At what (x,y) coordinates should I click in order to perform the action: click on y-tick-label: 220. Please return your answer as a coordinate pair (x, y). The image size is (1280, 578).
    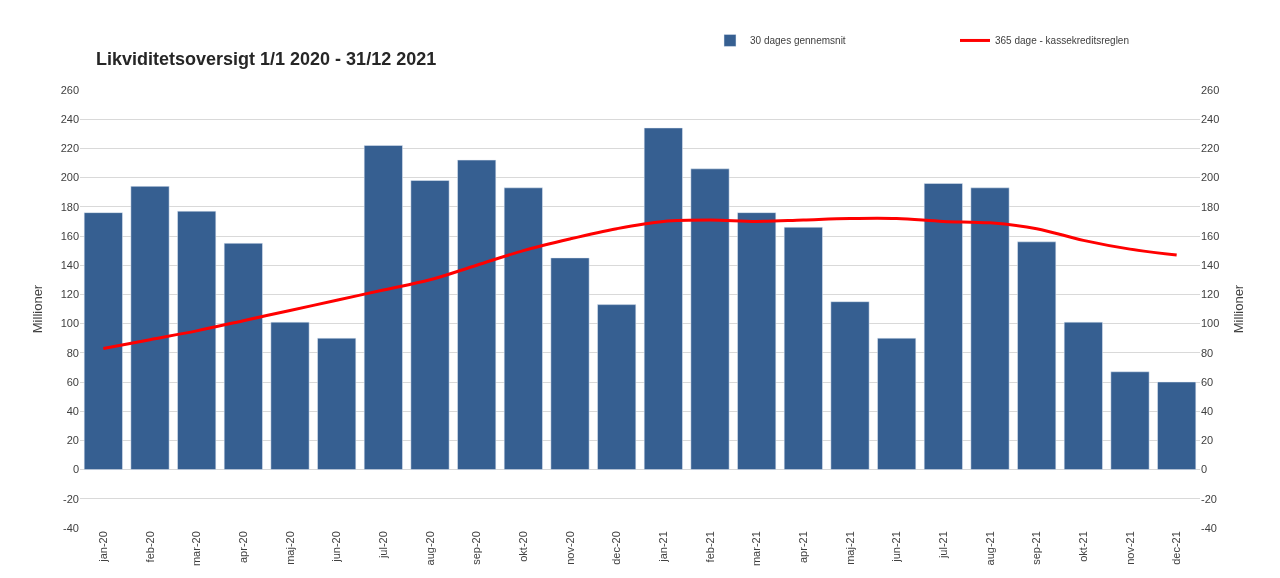
    Looking at the image, I should click on (69, 148).